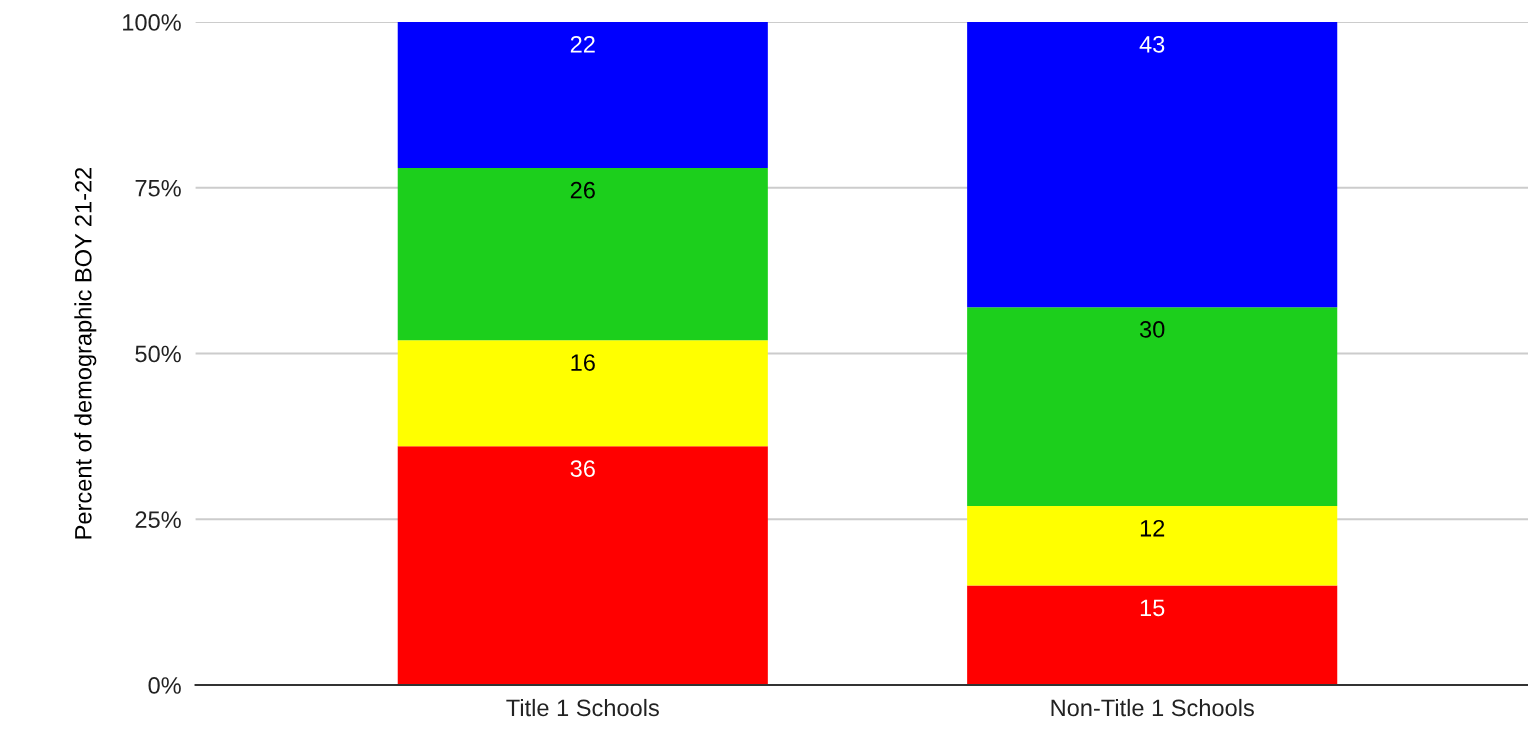  Describe the element at coordinates (1152, 707) in the screenshot. I see `x-tick-label: Non-Title 1 Schools` at that location.